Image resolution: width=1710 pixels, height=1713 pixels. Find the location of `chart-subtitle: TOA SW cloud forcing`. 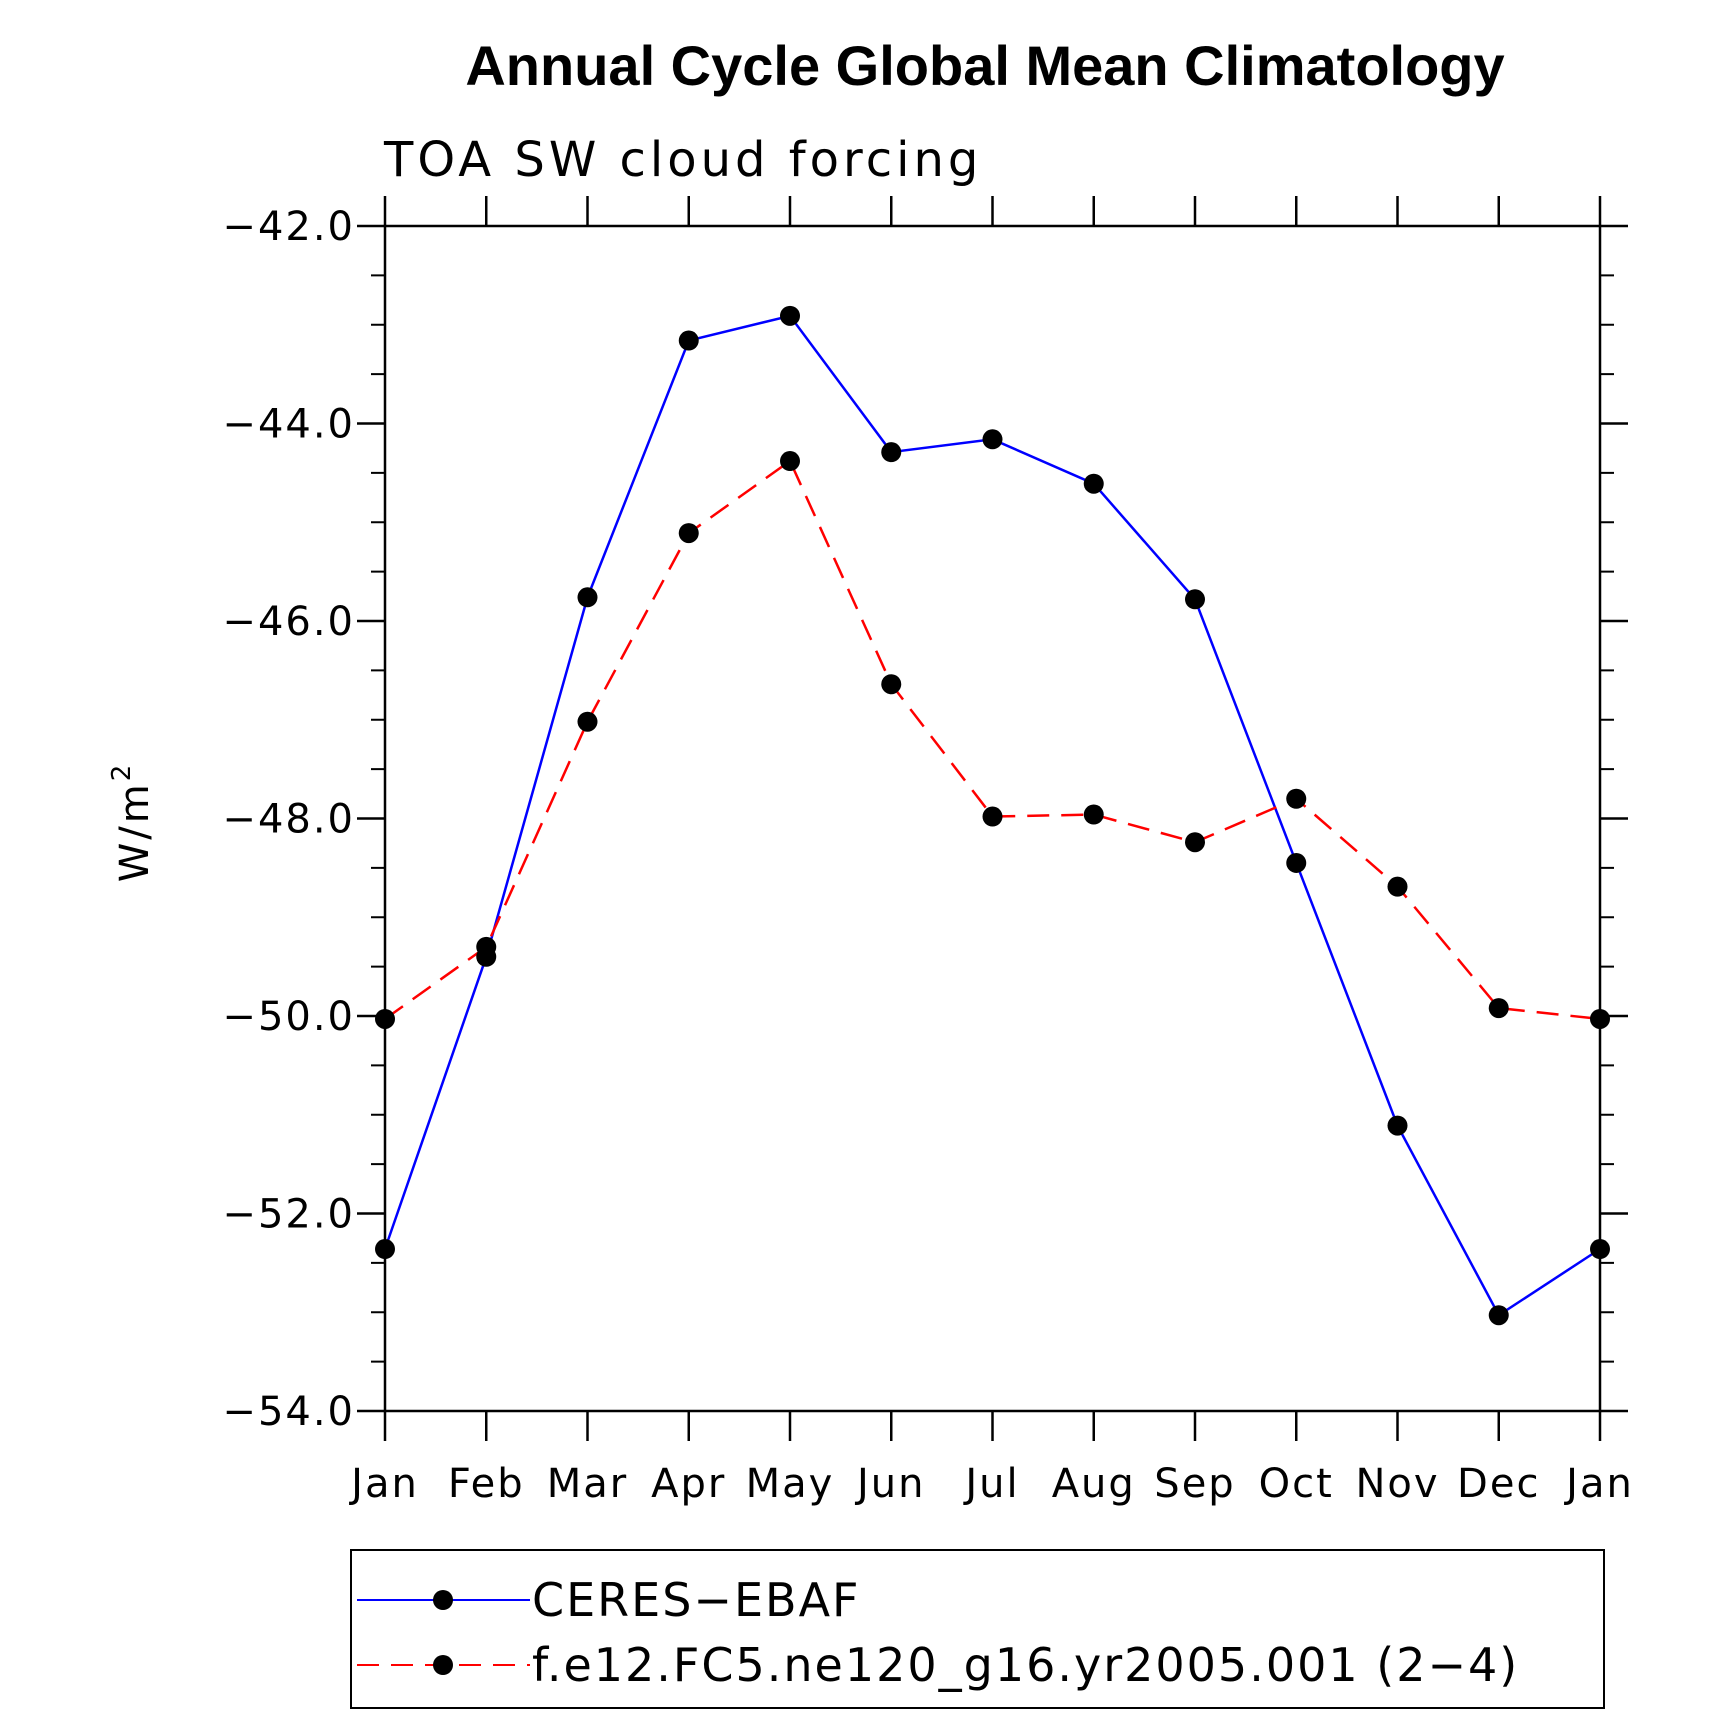

chart-subtitle: TOA SW cloud forcing is located at coordinates (682, 160).